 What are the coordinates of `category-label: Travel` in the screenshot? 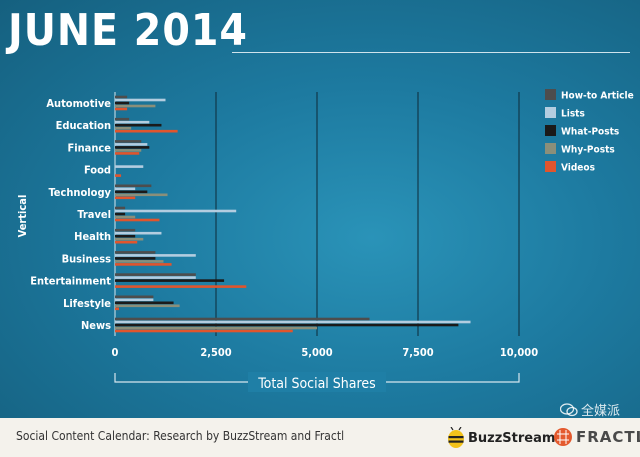 It's located at (94, 214).